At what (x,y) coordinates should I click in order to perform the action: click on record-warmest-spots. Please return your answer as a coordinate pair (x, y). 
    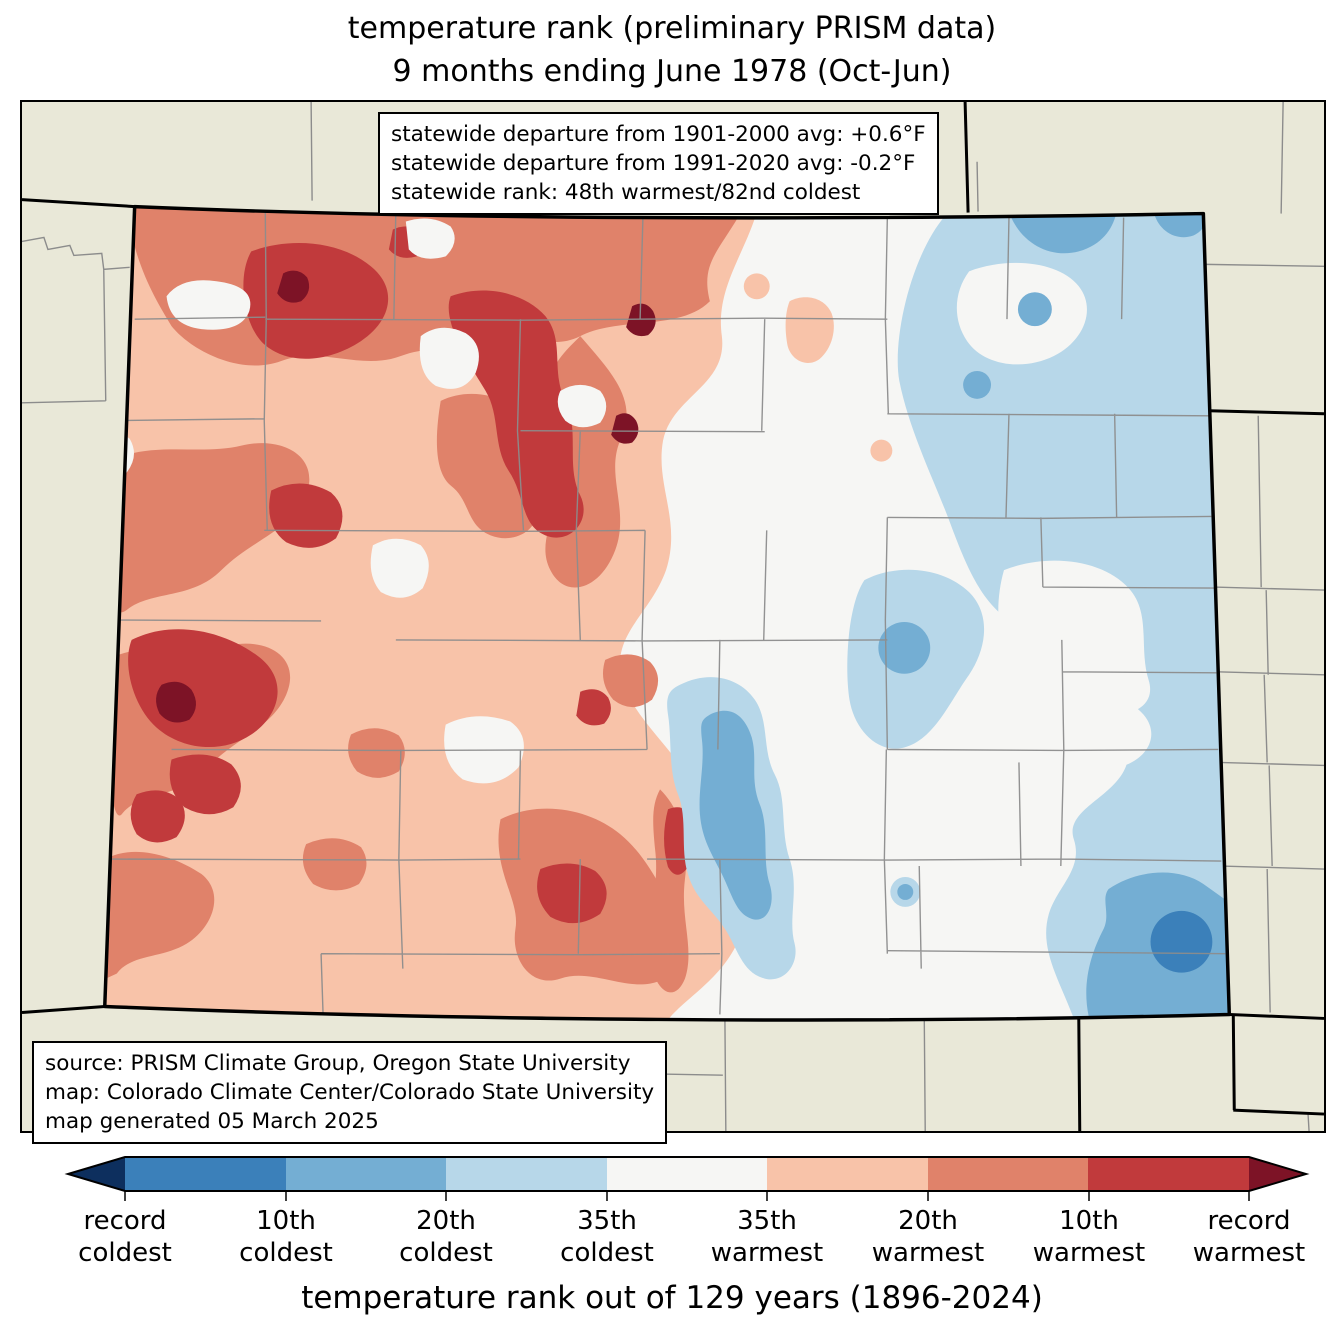
    Looking at the image, I should click on (406, 496).